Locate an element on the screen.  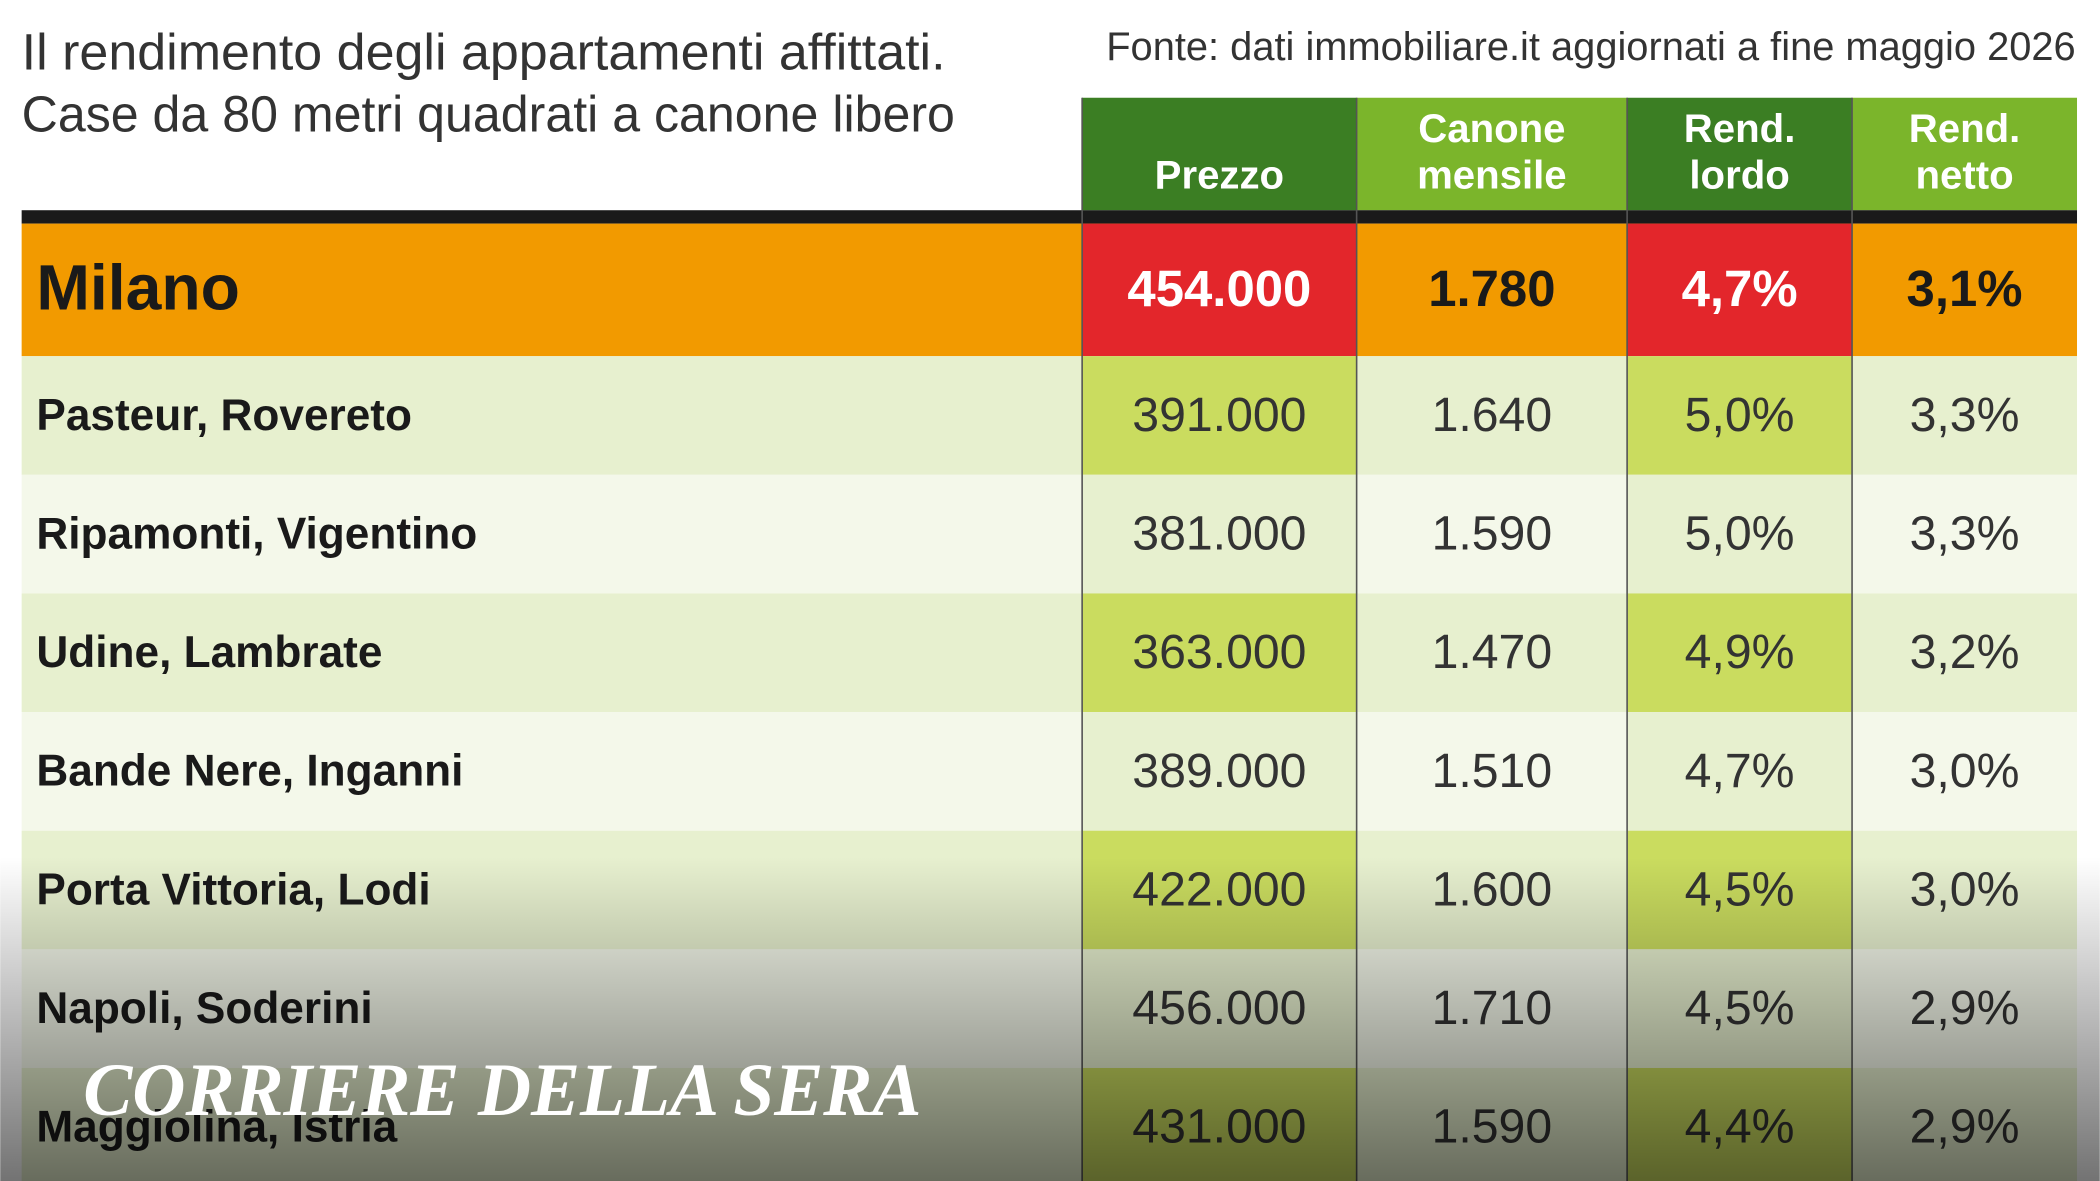
column-header: Prezzo is located at coordinates (1219, 175).